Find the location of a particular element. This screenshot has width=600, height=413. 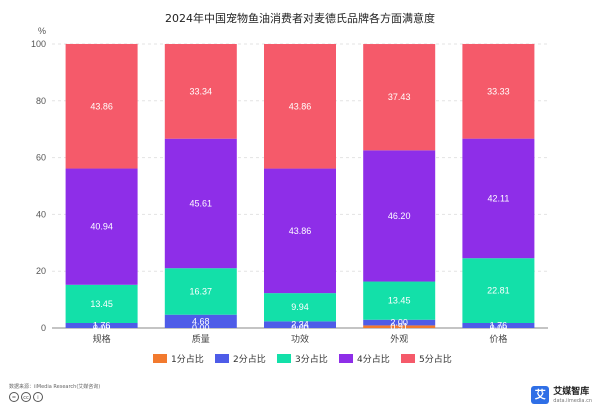

cc-license-icon: cc is located at coordinates (26, 397).